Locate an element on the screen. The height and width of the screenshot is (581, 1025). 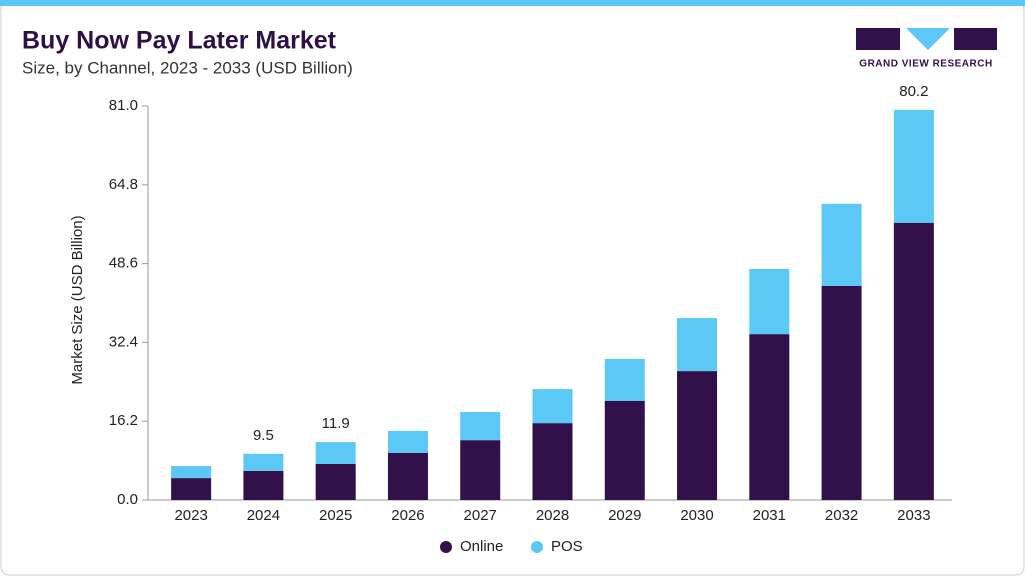
y-tick-label: 0.0 is located at coordinates (127, 499).